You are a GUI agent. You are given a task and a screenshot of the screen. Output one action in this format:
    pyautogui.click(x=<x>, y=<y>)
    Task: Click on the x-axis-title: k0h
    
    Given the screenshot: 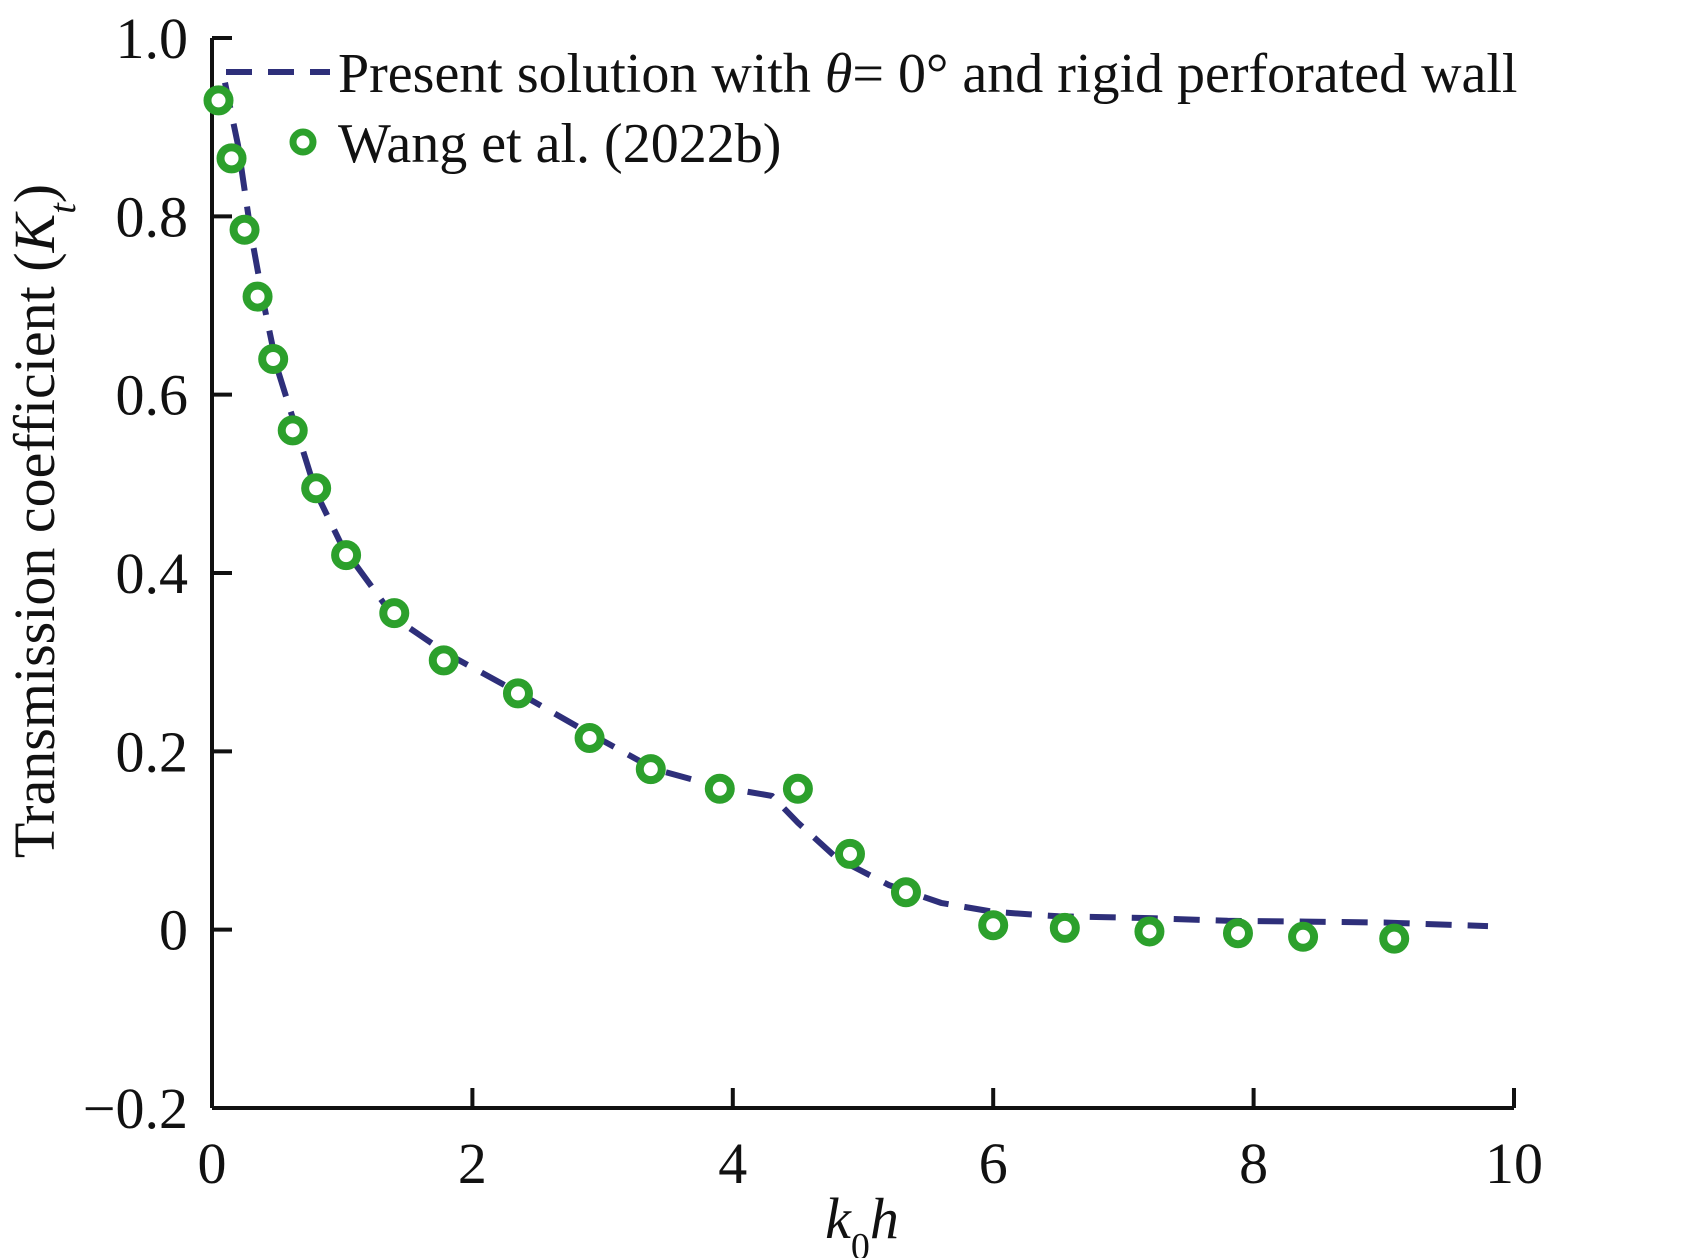 What is the action you would take?
    pyautogui.click(x=862, y=1222)
    